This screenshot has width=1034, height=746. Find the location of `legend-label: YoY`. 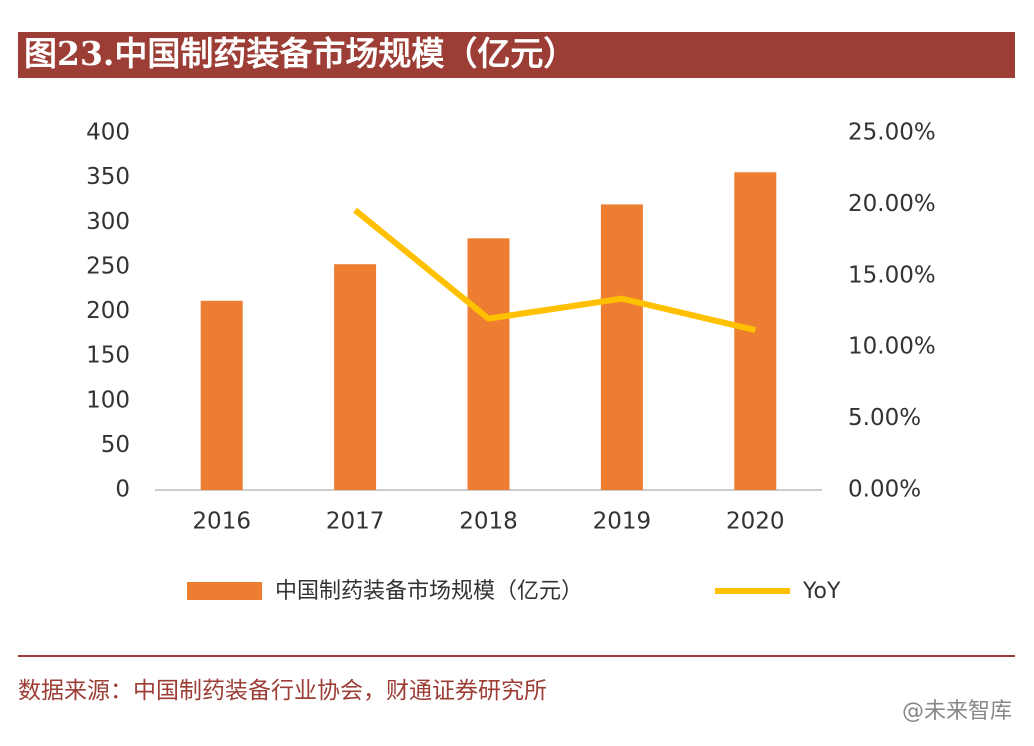

legend-label: YoY is located at coordinates (821, 591).